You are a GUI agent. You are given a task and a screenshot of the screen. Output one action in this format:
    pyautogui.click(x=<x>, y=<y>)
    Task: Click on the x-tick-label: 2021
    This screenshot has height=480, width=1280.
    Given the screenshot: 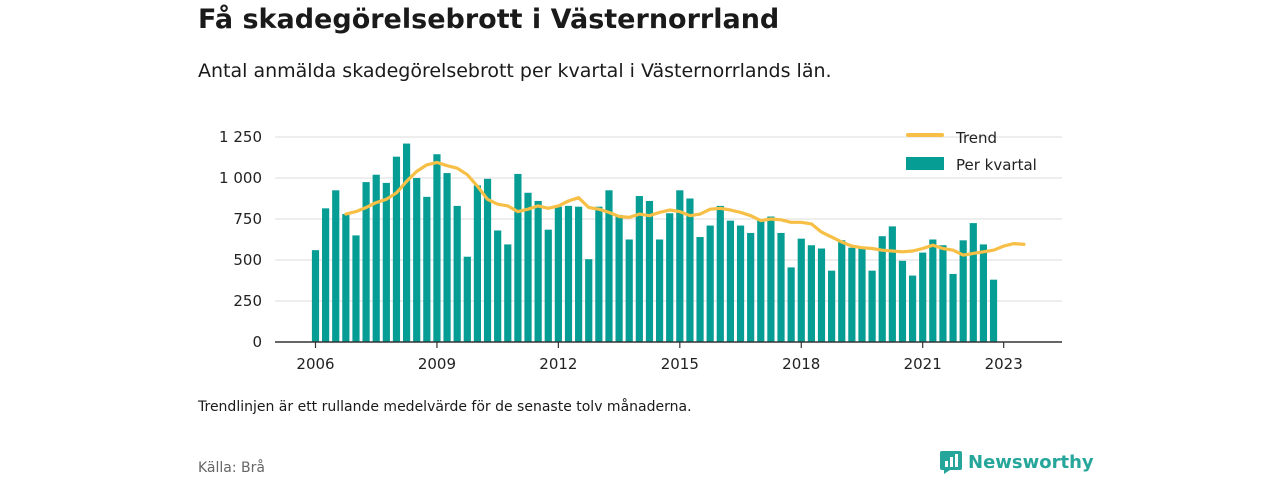 What is the action you would take?
    pyautogui.click(x=923, y=364)
    